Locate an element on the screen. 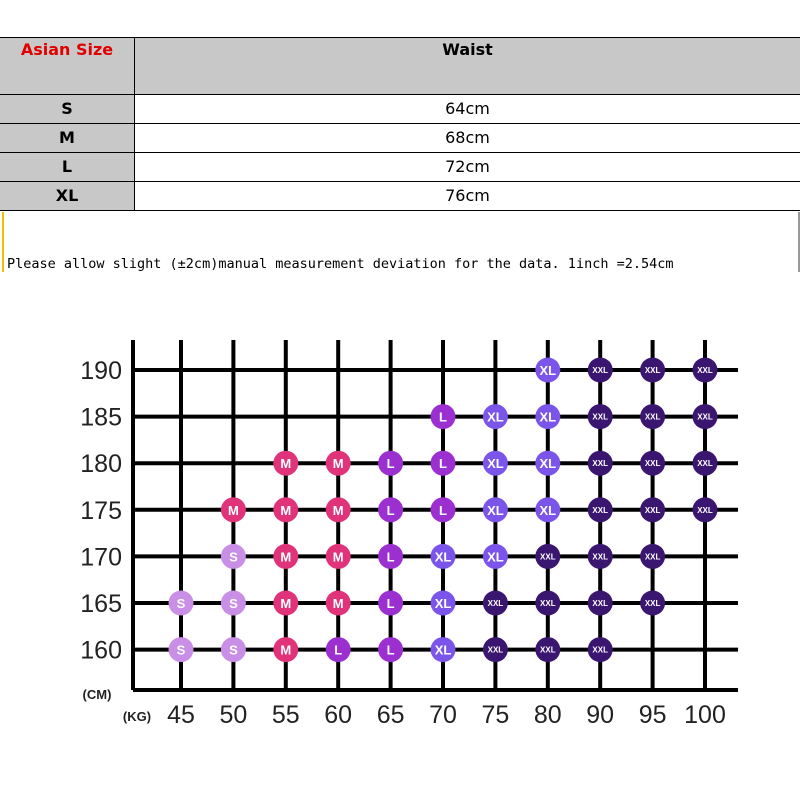  x-label: 95 is located at coordinates (653, 715).